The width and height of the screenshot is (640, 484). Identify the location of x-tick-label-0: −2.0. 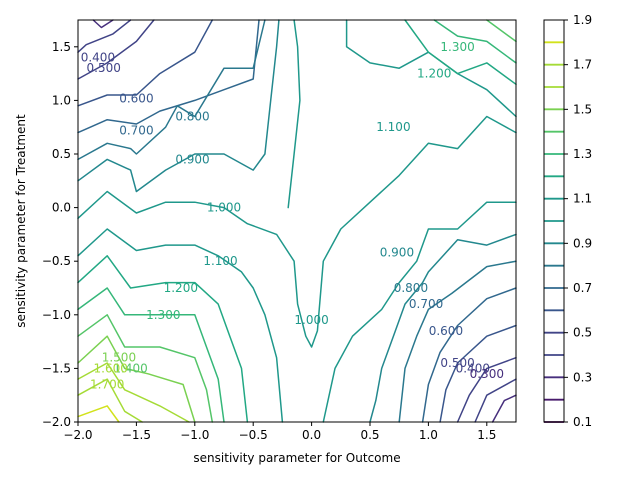
(77, 435).